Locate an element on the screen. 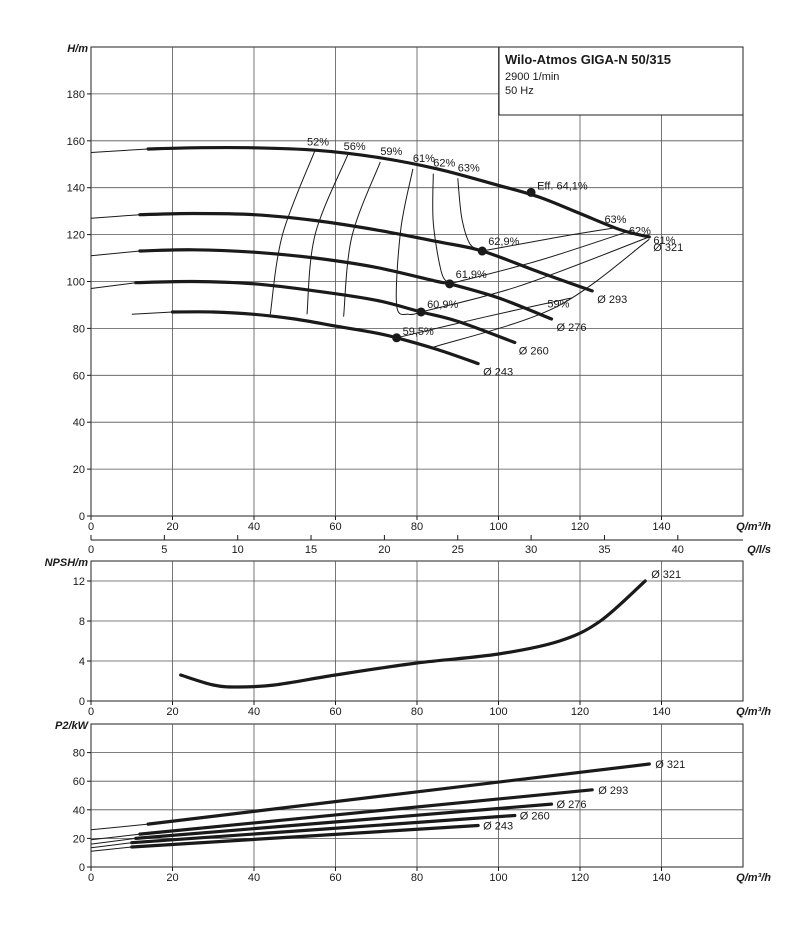 This screenshot has width=800, height=936. head-x-tick-label: 0 is located at coordinates (91, 527).